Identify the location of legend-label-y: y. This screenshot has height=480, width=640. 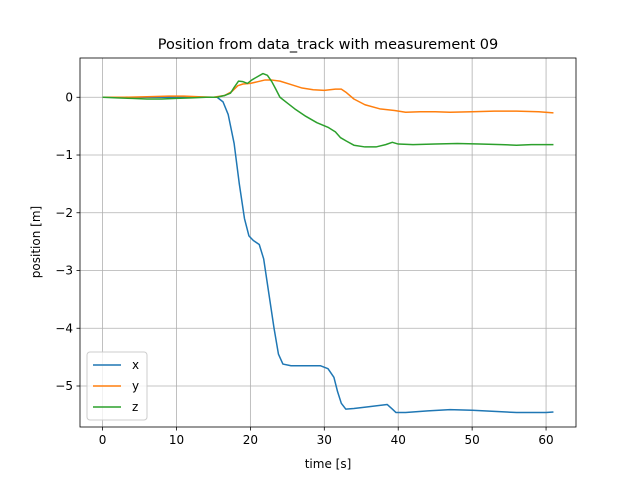
(135, 386).